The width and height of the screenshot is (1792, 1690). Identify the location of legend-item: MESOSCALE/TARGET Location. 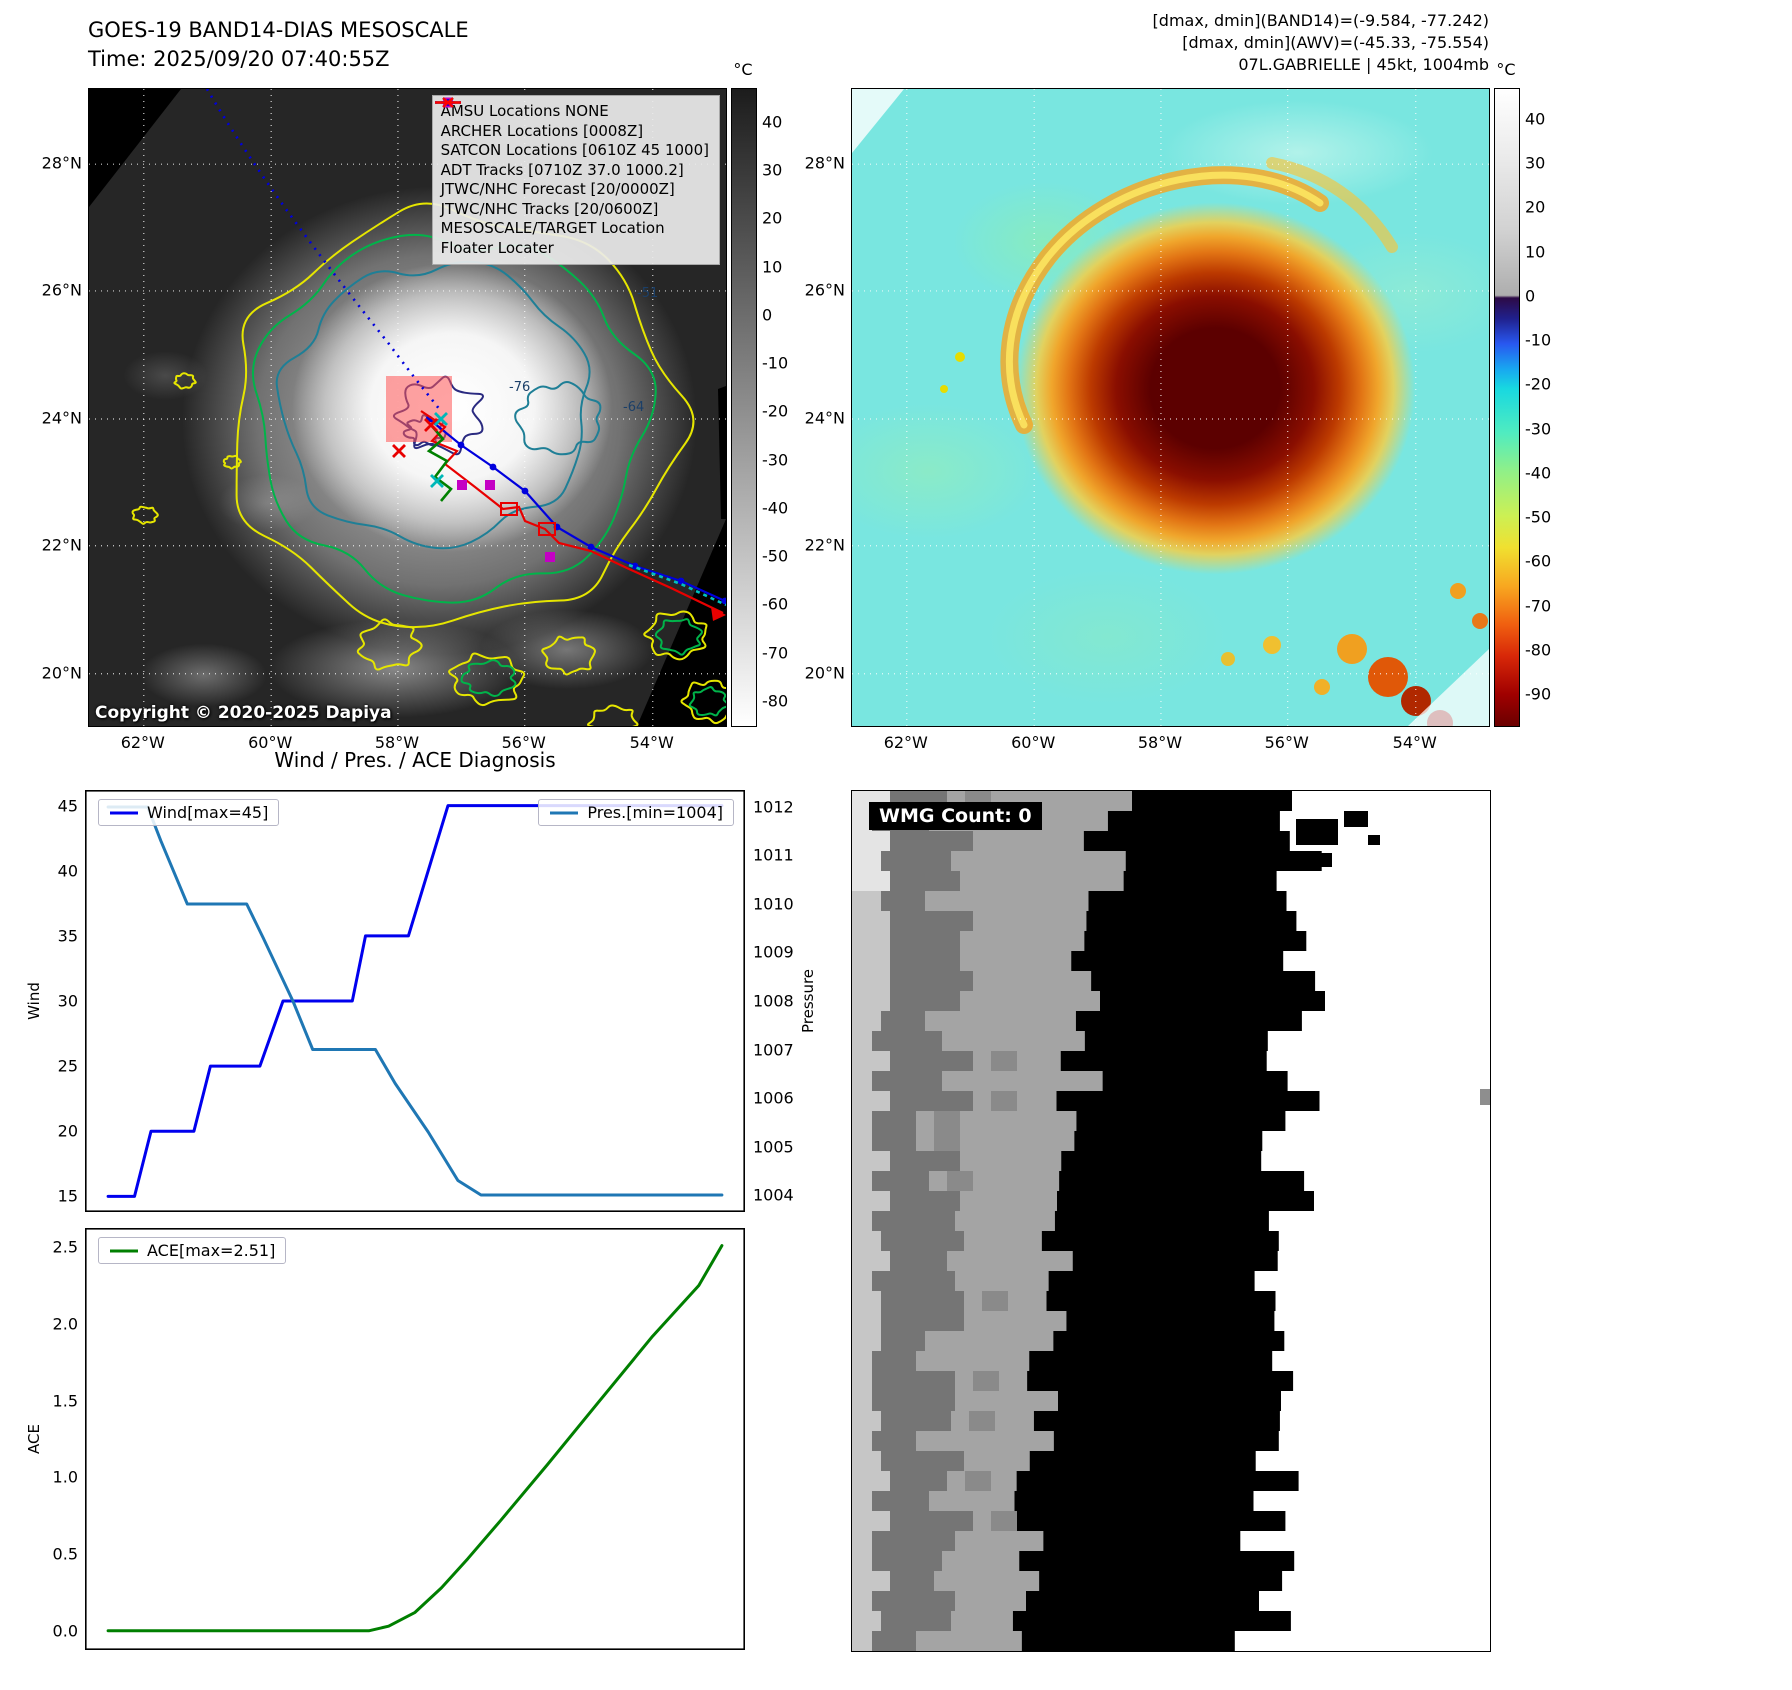
(574, 168).